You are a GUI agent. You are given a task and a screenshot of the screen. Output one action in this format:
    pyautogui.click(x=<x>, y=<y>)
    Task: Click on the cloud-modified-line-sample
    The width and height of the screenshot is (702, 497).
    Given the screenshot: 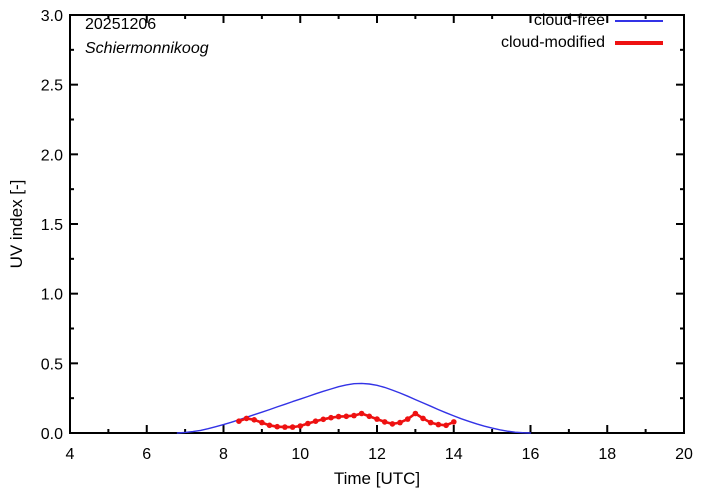 What is the action you would take?
    pyautogui.click(x=639, y=43)
    